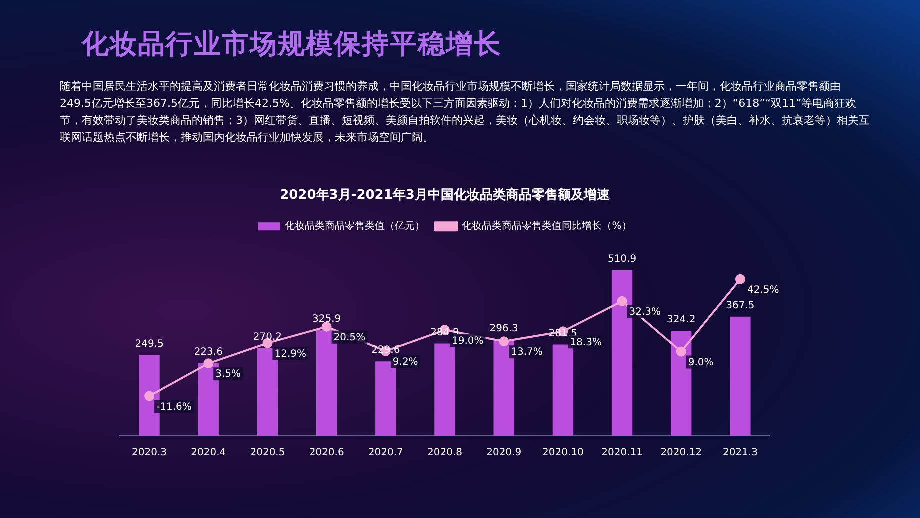 The height and width of the screenshot is (518, 920). What do you see at coordinates (405, 362) in the screenshot?
I see `data-label: 9.2%` at bounding box center [405, 362].